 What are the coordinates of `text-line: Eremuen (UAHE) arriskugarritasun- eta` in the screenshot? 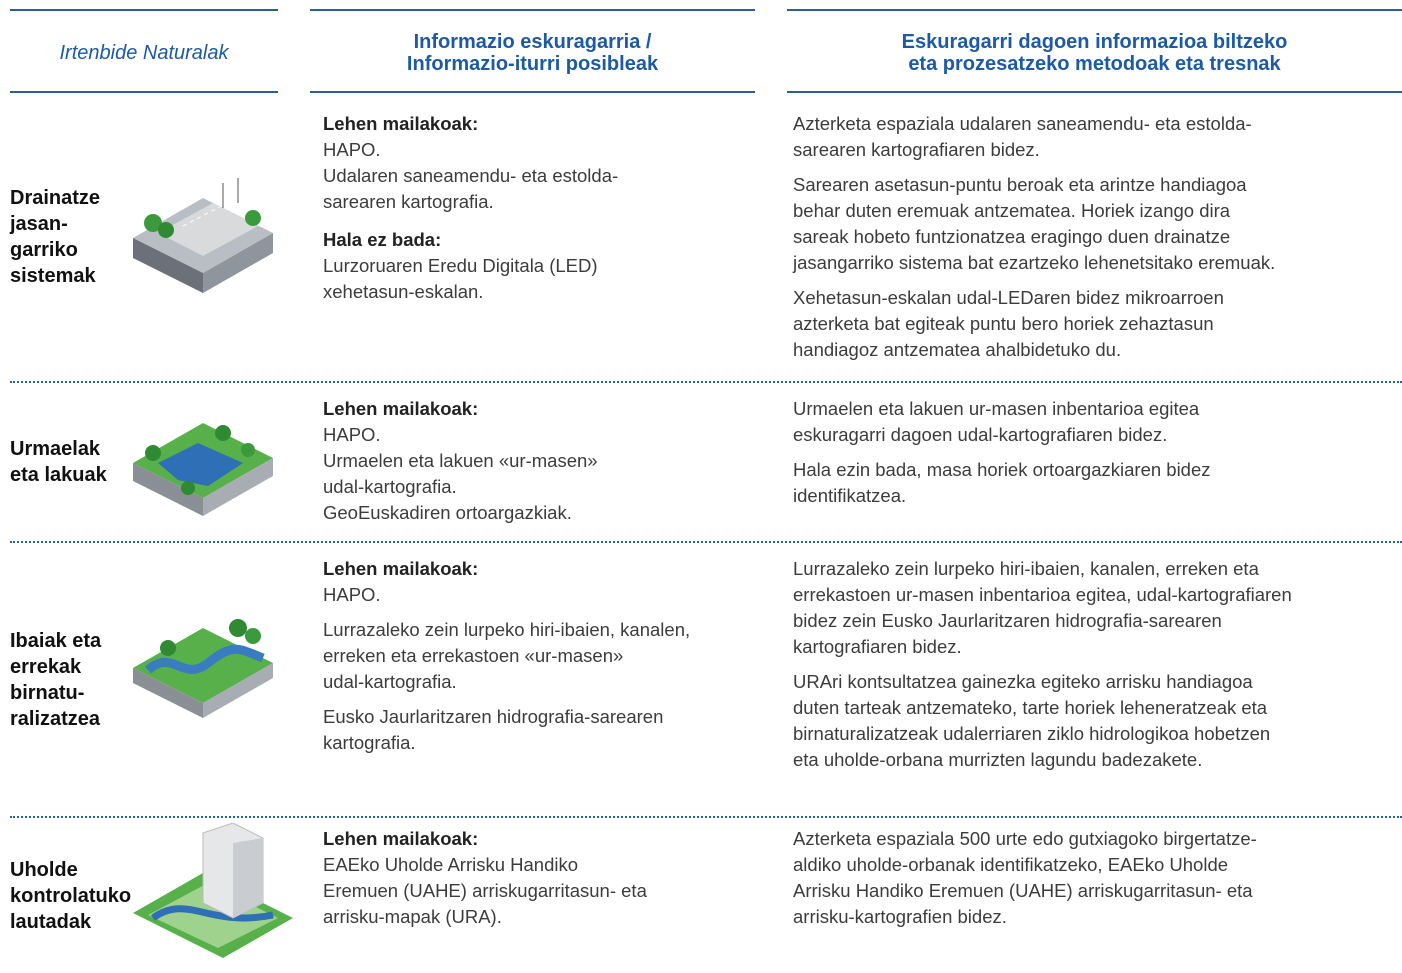 It's located at (485, 890).